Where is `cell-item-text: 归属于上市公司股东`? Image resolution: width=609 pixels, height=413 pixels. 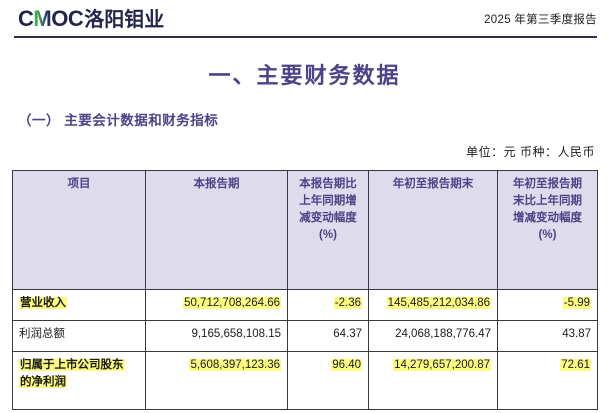
cell-item-text: 归属于上市公司股东 is located at coordinates (72, 365).